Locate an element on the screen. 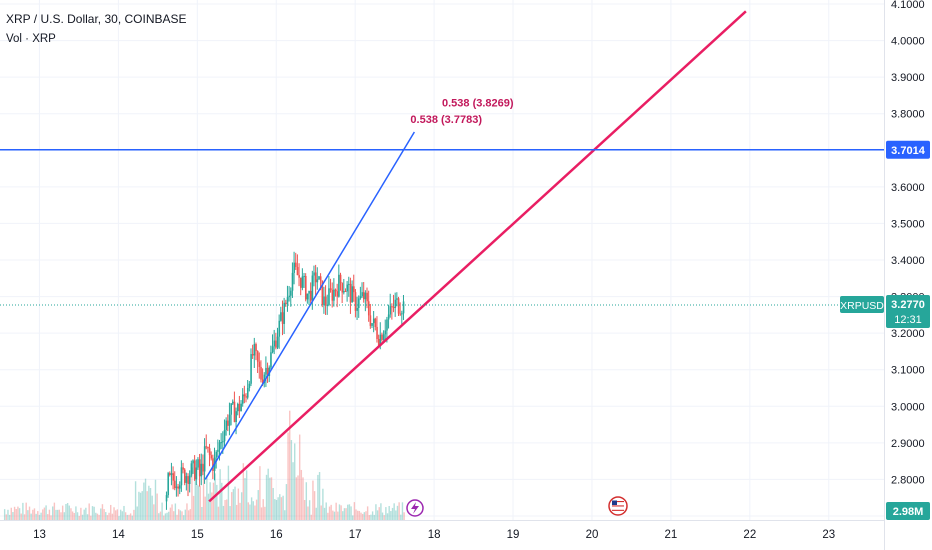 This screenshot has height=550, width=932. y-tick-label: 3.8000 is located at coordinates (908, 115).